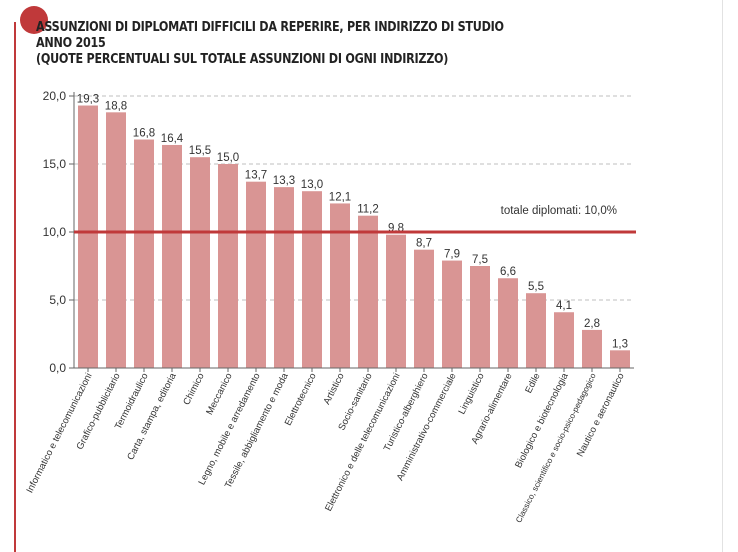 The height and width of the screenshot is (552, 738). I want to click on bar-value-label: 8,7, so click(424, 244).